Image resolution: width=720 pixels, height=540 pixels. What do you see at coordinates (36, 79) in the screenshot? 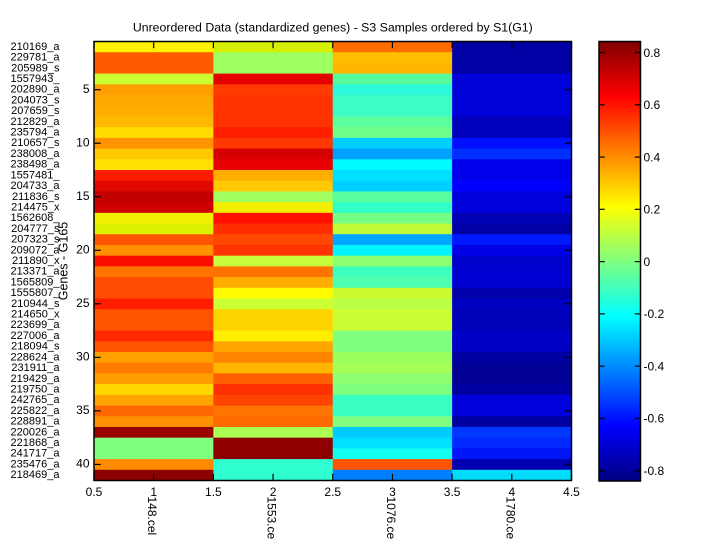
I see `svg-text: 1557943_` at bounding box center [36, 79].